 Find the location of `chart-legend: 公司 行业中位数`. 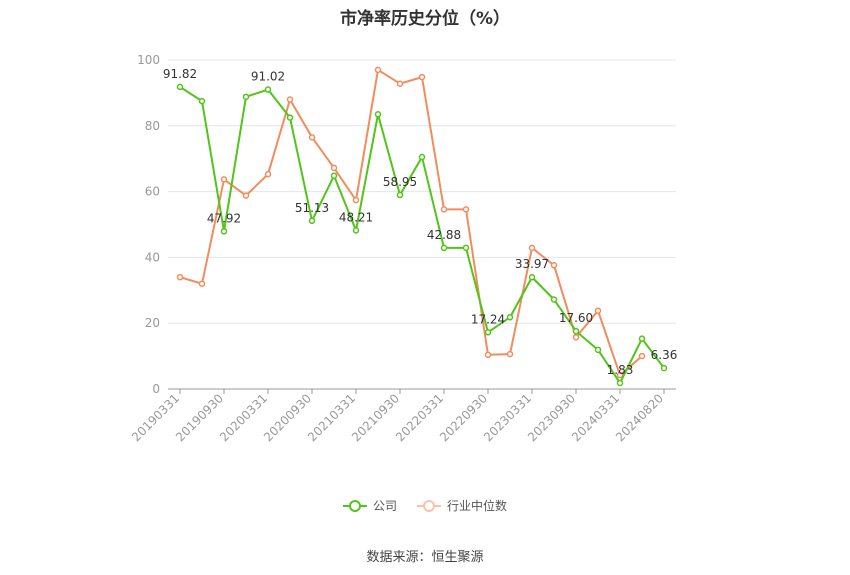

chart-legend: 公司 行业中位数 is located at coordinates (425, 505).